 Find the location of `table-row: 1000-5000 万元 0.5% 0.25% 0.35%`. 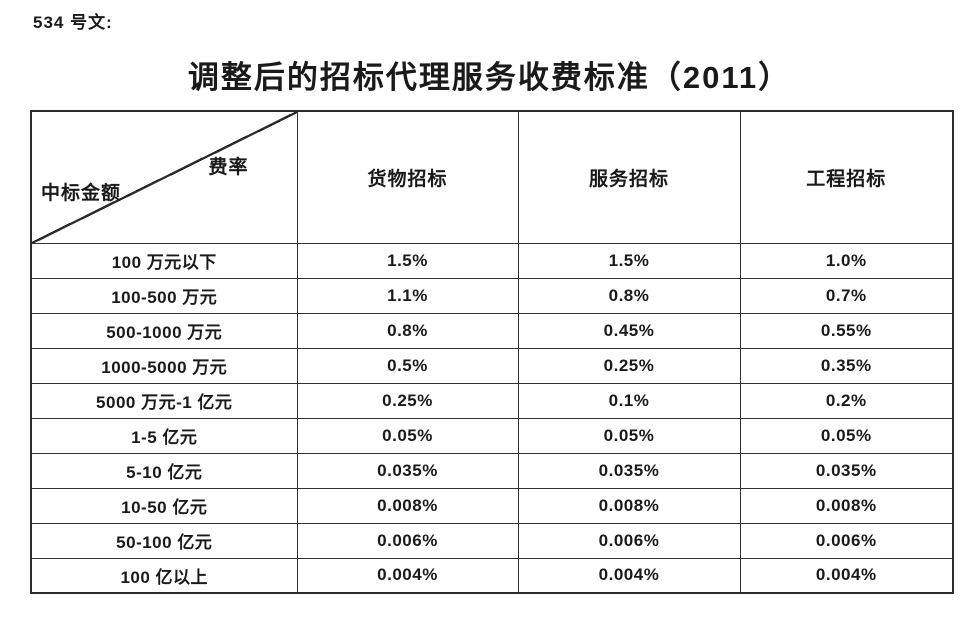

table-row: 1000-5000 万元 0.5% 0.25% 0.35% is located at coordinates (492, 365).